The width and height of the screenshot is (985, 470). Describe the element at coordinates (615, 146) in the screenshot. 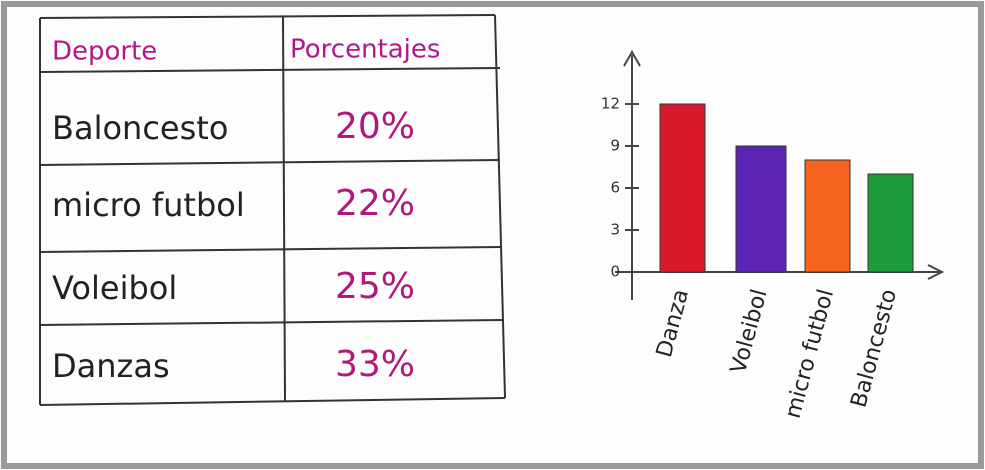

I see `y-tick-label: 9` at that location.